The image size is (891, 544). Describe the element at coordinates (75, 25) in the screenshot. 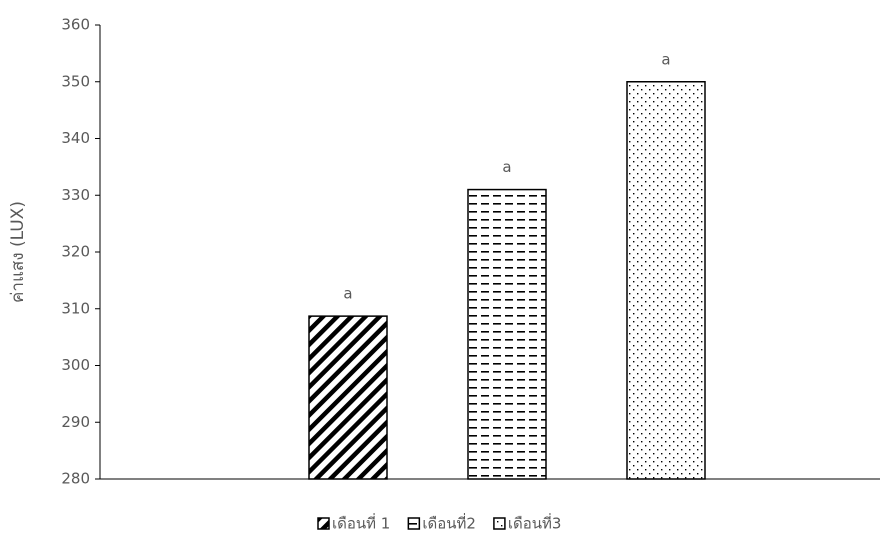

I see `y-tick-label: 360` at that location.